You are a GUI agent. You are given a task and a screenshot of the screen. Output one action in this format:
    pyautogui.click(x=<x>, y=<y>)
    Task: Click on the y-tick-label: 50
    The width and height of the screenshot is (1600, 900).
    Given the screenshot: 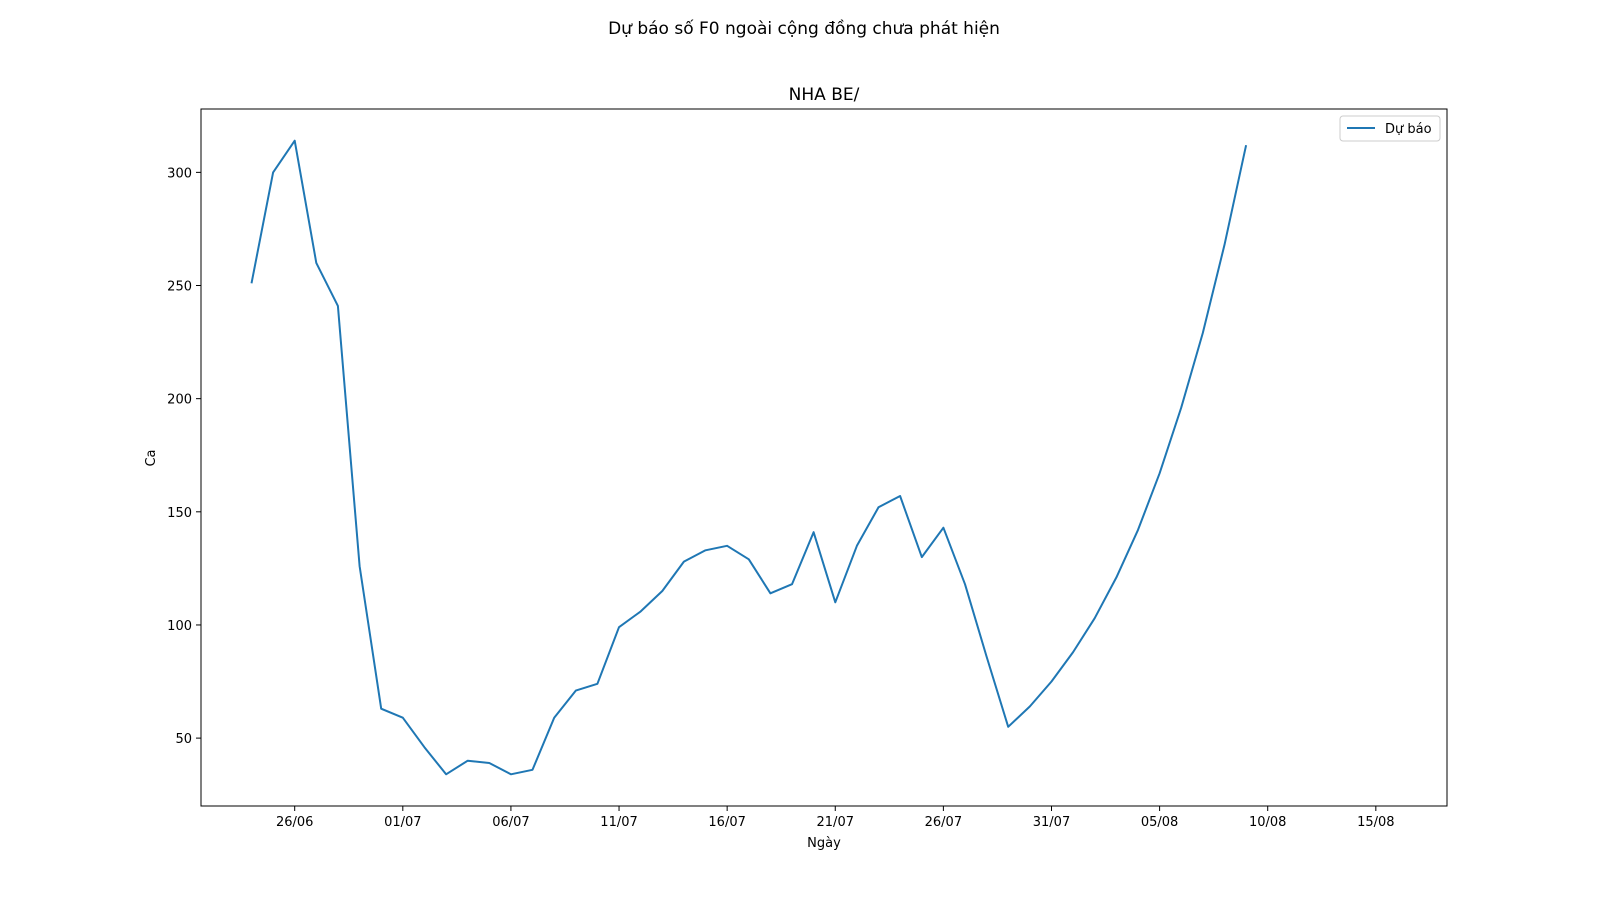 What is the action you would take?
    pyautogui.click(x=183, y=739)
    